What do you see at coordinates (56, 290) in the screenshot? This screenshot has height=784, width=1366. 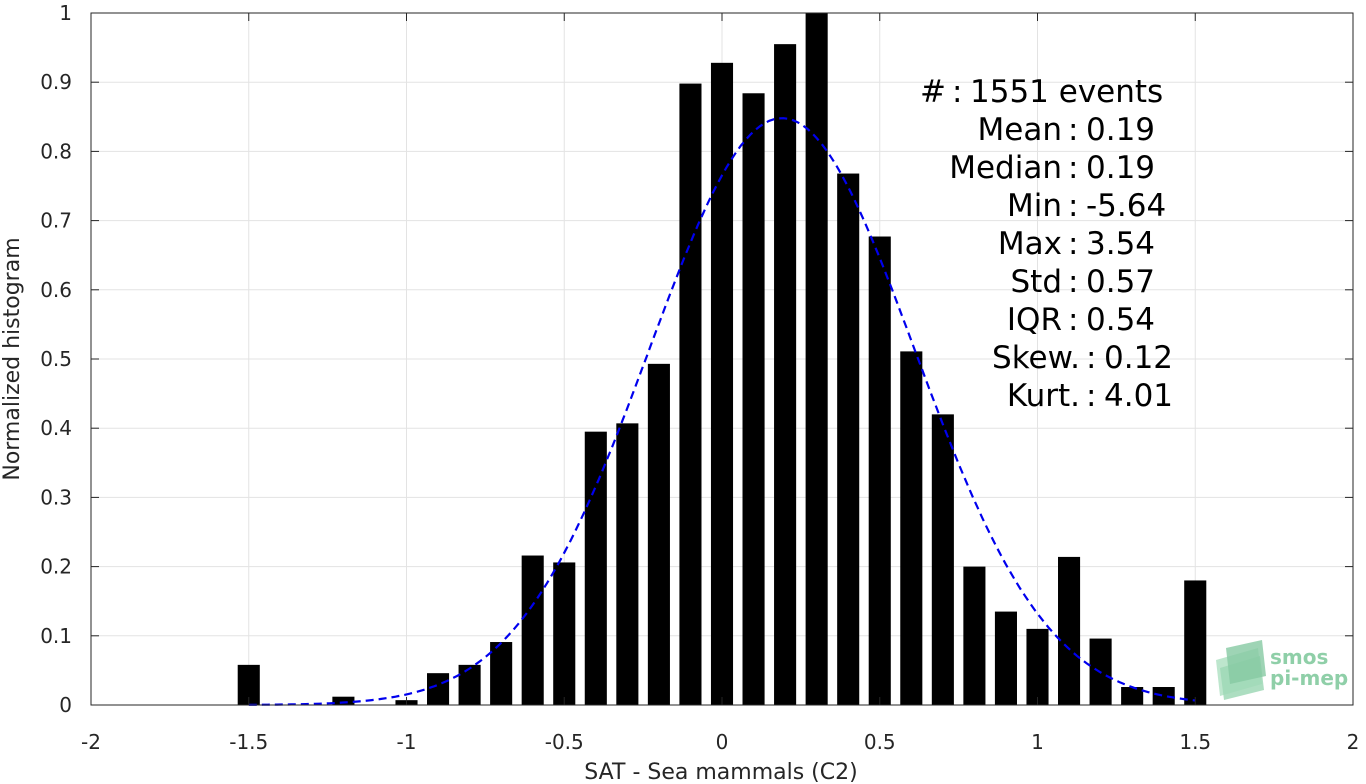 I see `y-tick-label: 0.6` at bounding box center [56, 290].